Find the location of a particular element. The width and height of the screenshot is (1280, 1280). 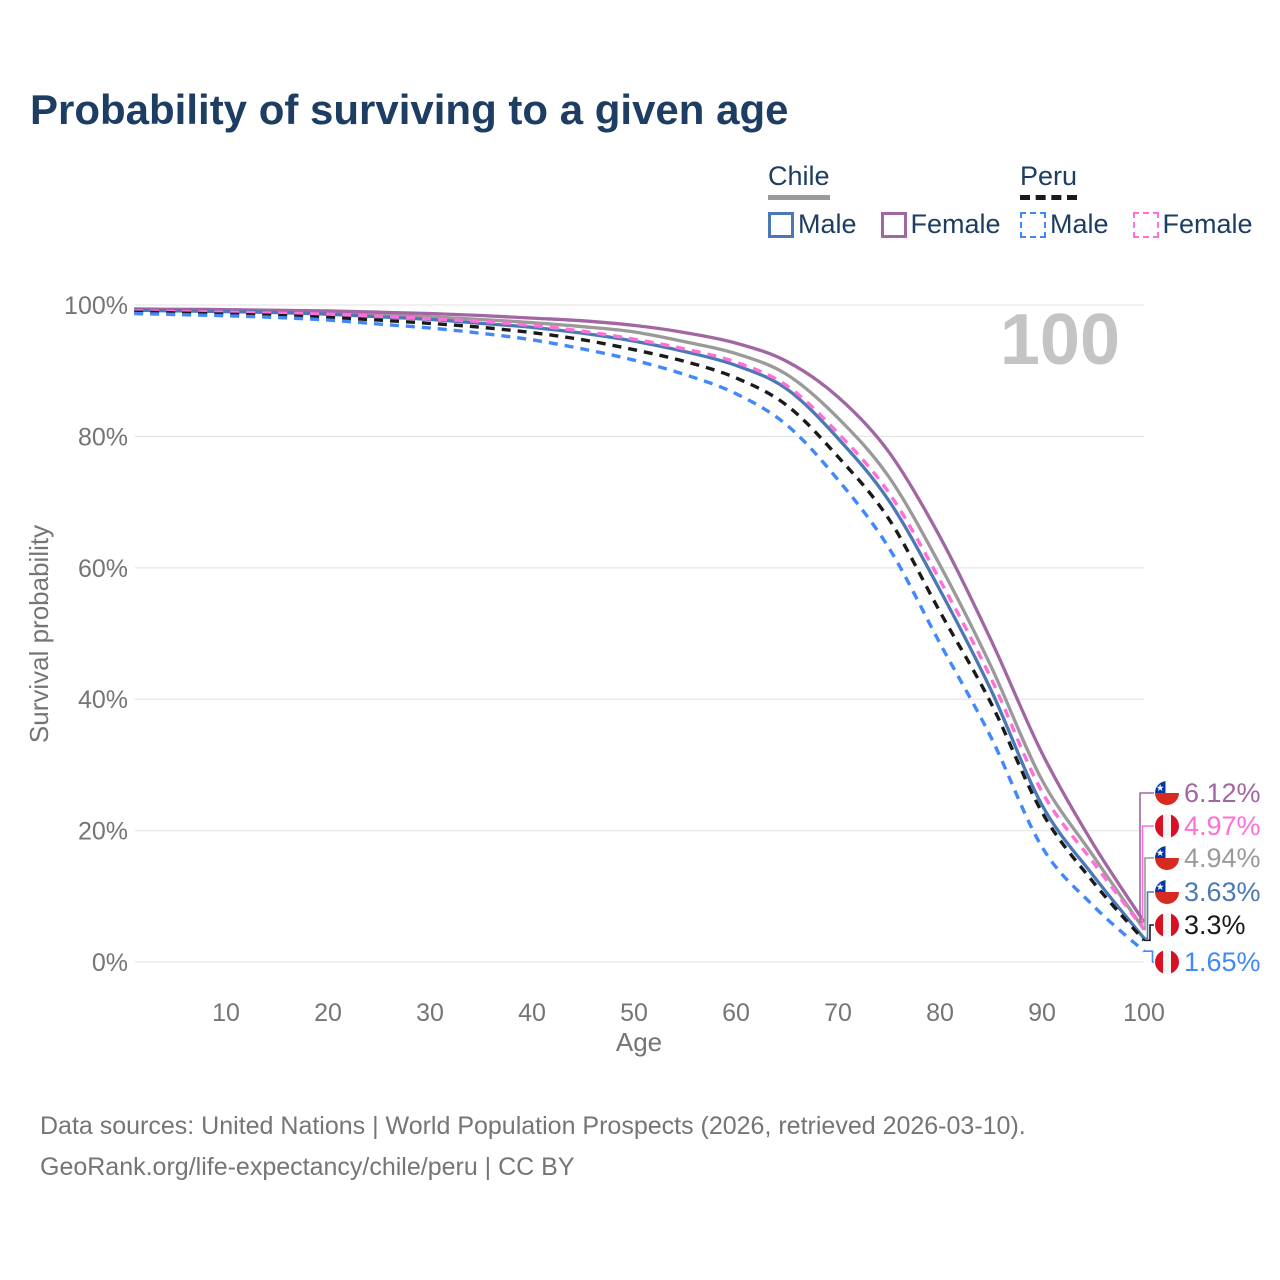

legend-item-peru-male: Male is located at coordinates (1064, 224).